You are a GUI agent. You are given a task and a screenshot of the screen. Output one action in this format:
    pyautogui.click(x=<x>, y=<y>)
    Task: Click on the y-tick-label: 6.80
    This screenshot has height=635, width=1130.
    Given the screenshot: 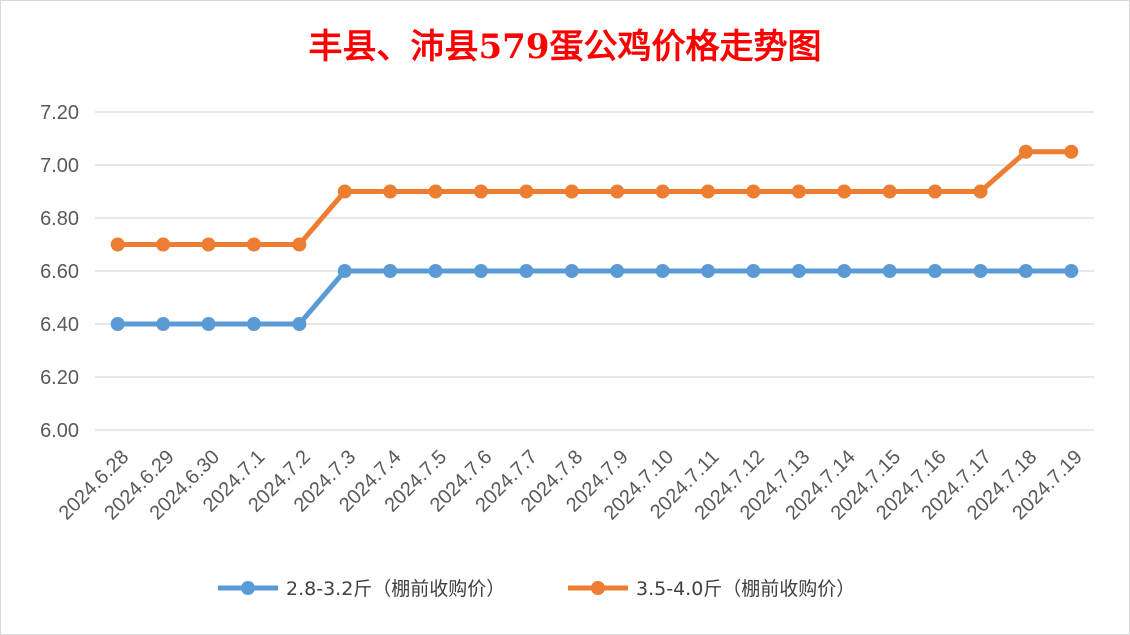 What is the action you would take?
    pyautogui.click(x=59, y=219)
    